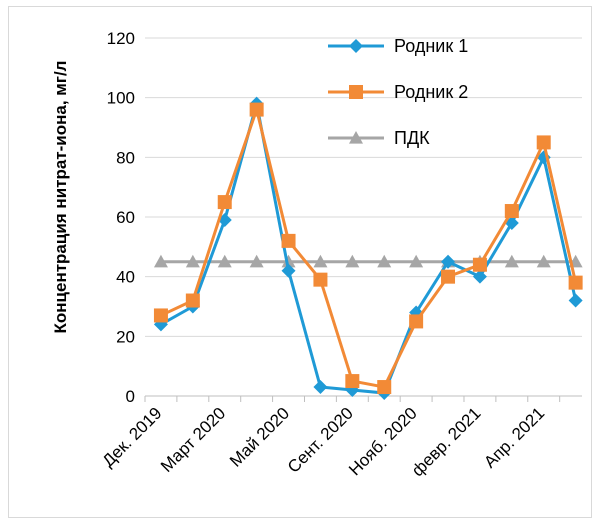 The image size is (600, 526). What do you see at coordinates (125, 277) in the screenshot?
I see `y-tick-label: 40` at bounding box center [125, 277].